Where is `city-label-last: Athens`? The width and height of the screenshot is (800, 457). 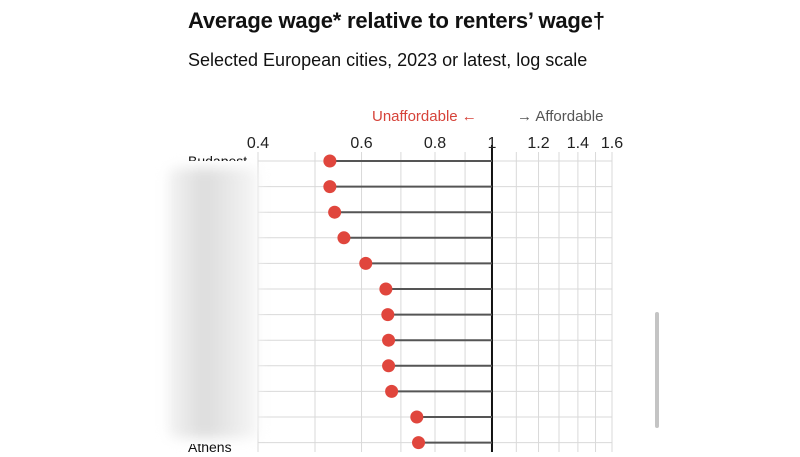 city-label-last: Athens is located at coordinates (210, 449).